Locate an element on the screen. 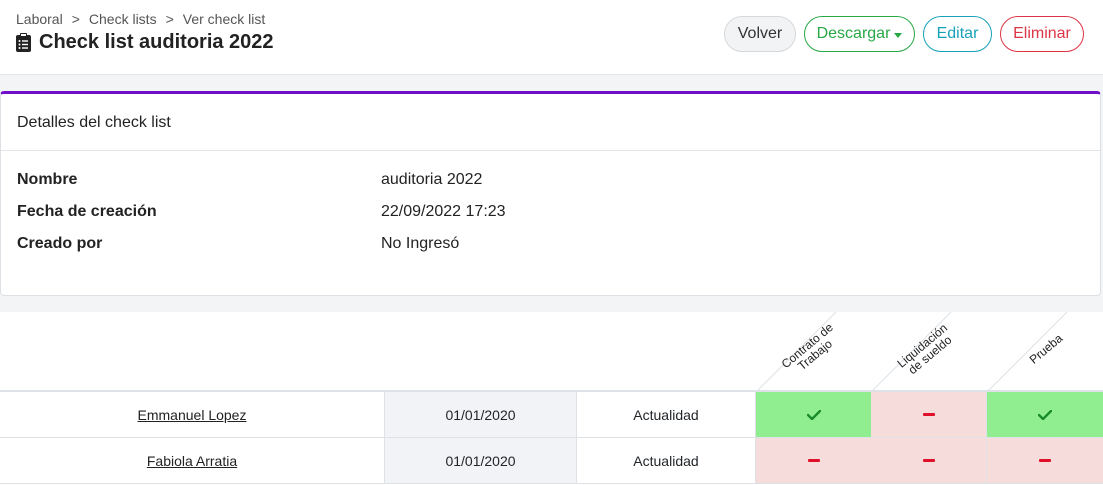 This screenshot has height=485, width=1103. detail-row-nombre: Nombre auditoria 2022 is located at coordinates (550, 187).